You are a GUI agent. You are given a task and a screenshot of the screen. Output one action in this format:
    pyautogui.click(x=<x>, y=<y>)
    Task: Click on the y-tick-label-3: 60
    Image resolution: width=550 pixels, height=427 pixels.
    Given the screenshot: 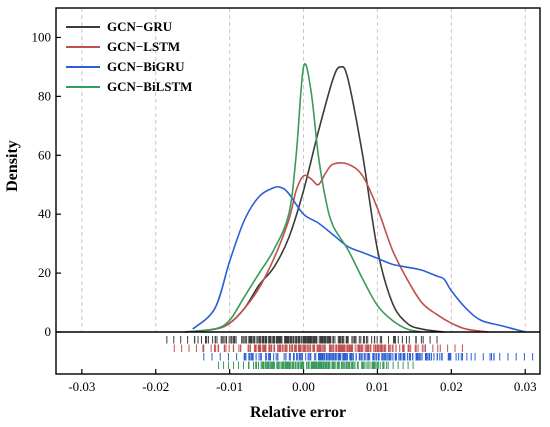 What is the action you would take?
    pyautogui.click(x=44, y=154)
    